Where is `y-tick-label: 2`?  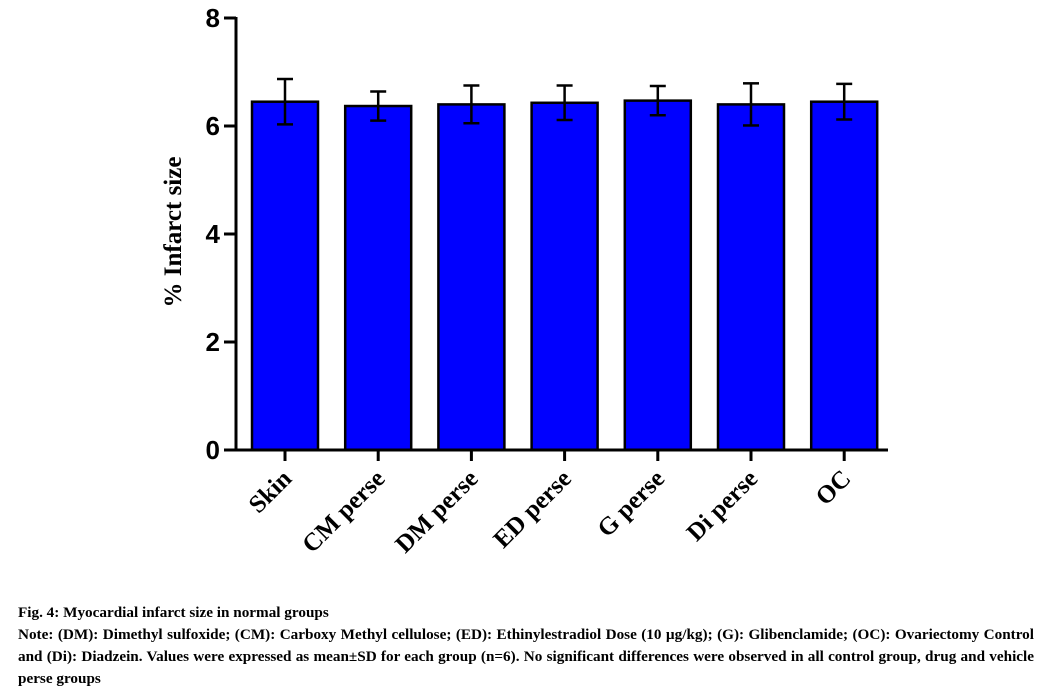 y-tick-label: 2 is located at coordinates (213, 342).